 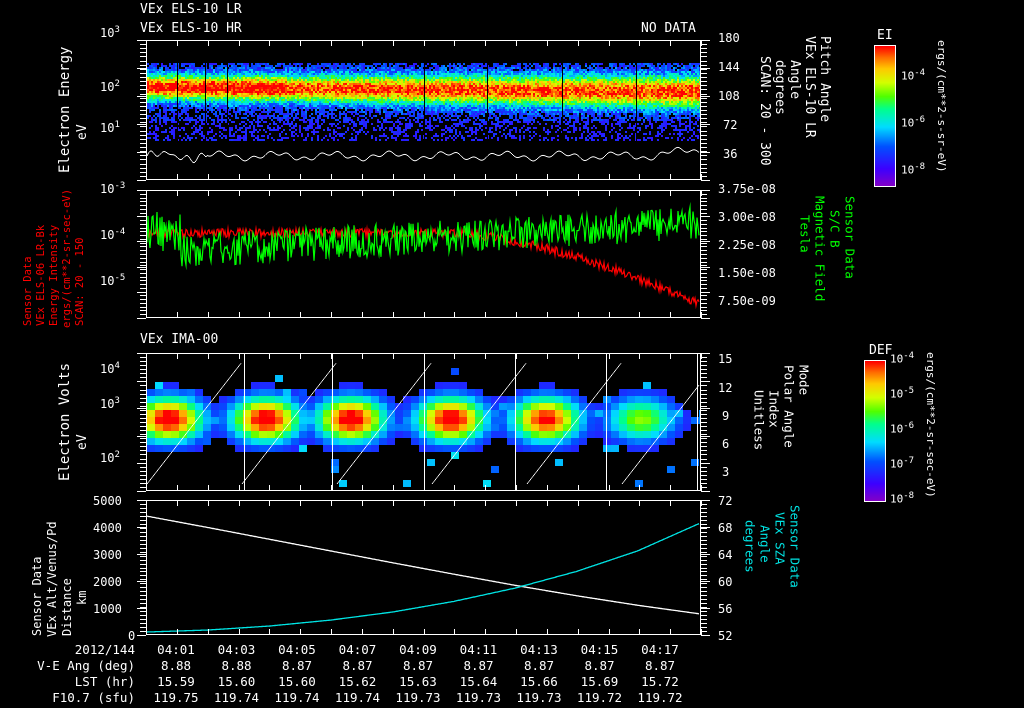 I want to click on panel3-right-label-1: Mode, so click(x=804, y=380).